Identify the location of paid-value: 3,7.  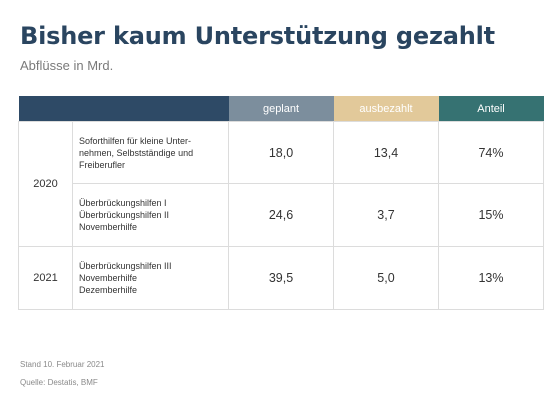
(386, 215).